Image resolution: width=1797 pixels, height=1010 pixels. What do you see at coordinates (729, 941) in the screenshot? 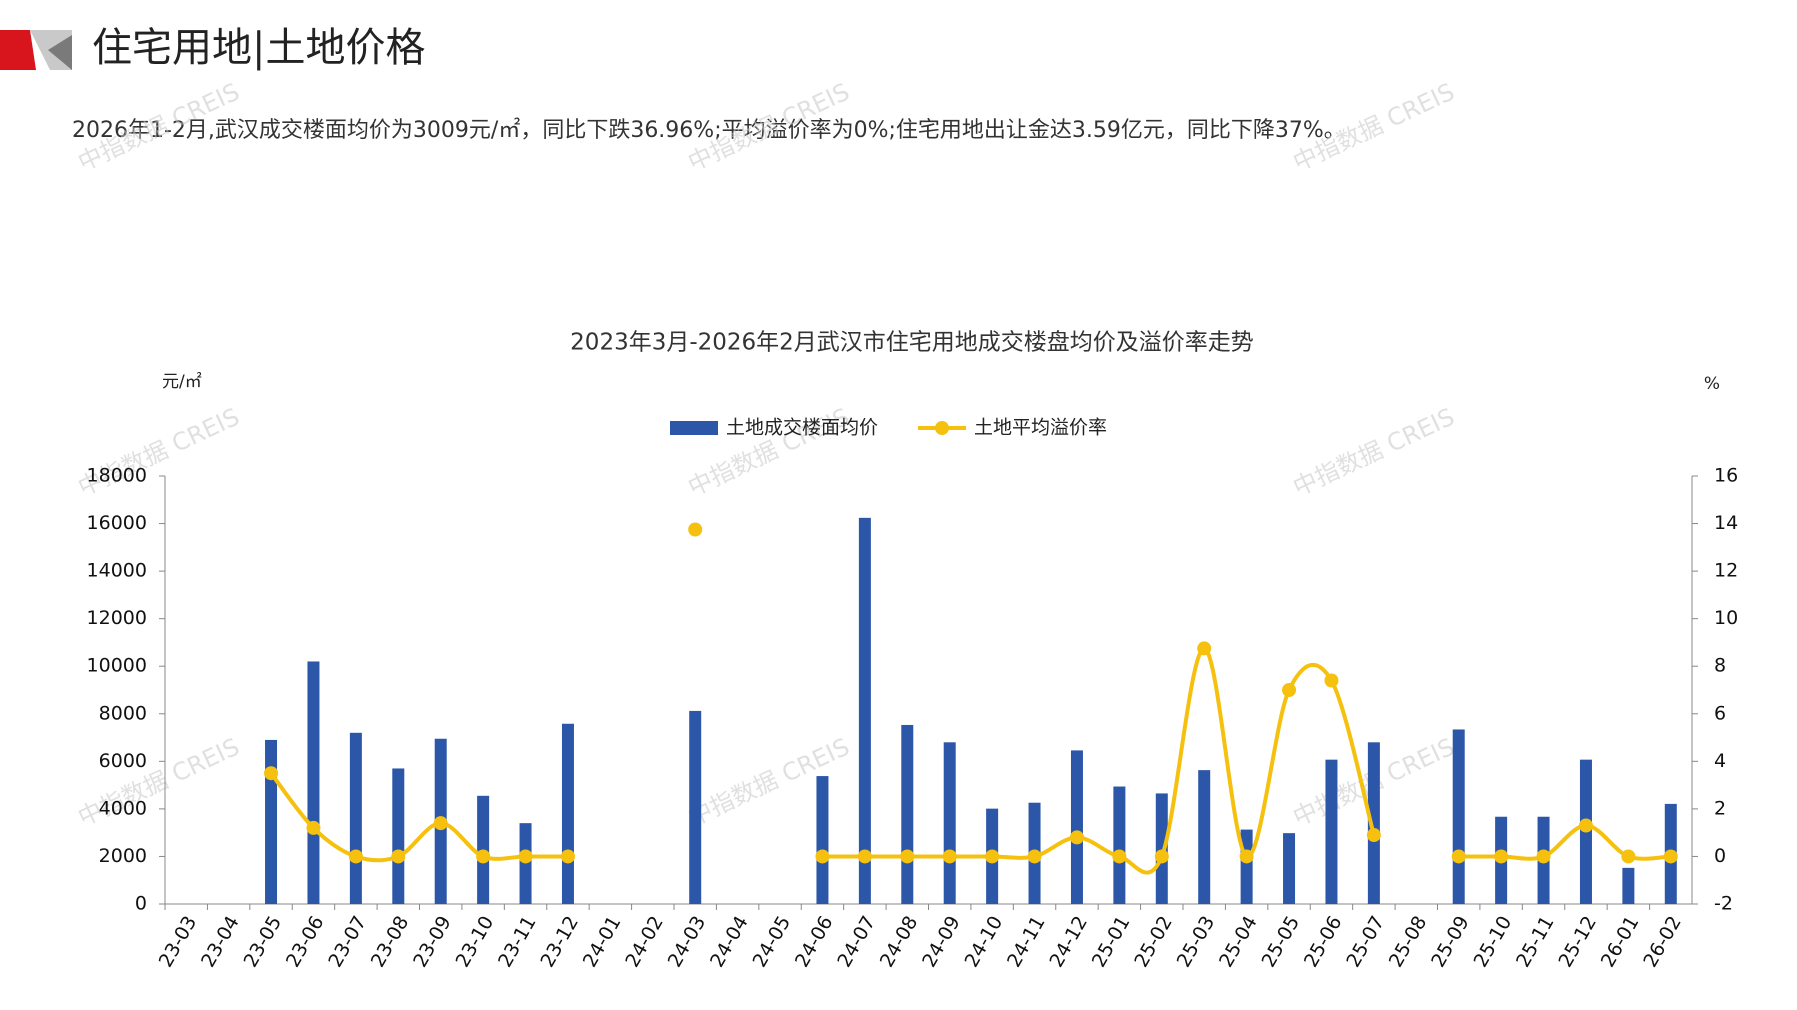
I see `x-tick-label: 24-04` at bounding box center [729, 941].